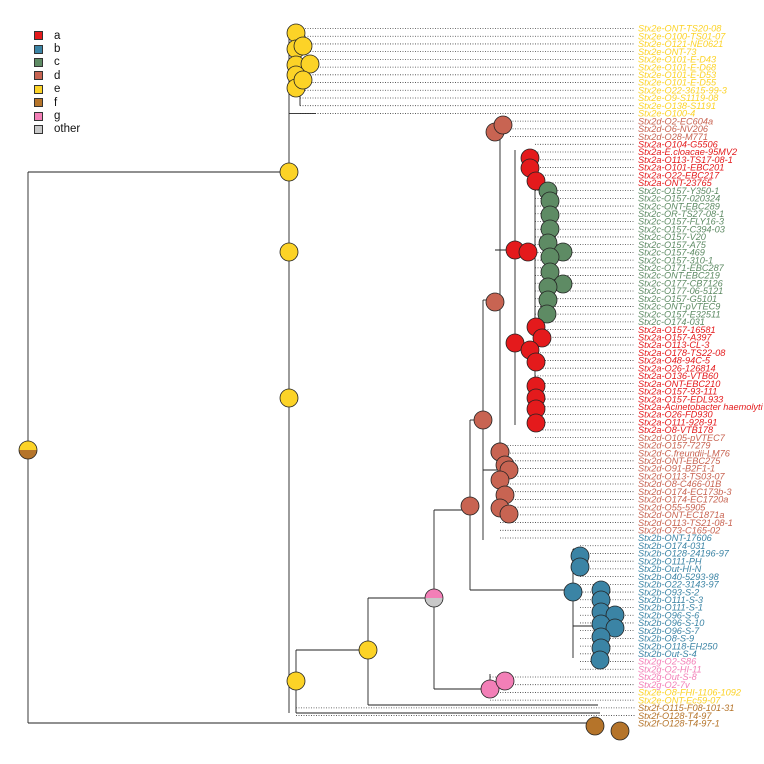 The width and height of the screenshot is (764, 764). I want to click on tip-label: Stx2c-O157-A75, so click(672, 245).